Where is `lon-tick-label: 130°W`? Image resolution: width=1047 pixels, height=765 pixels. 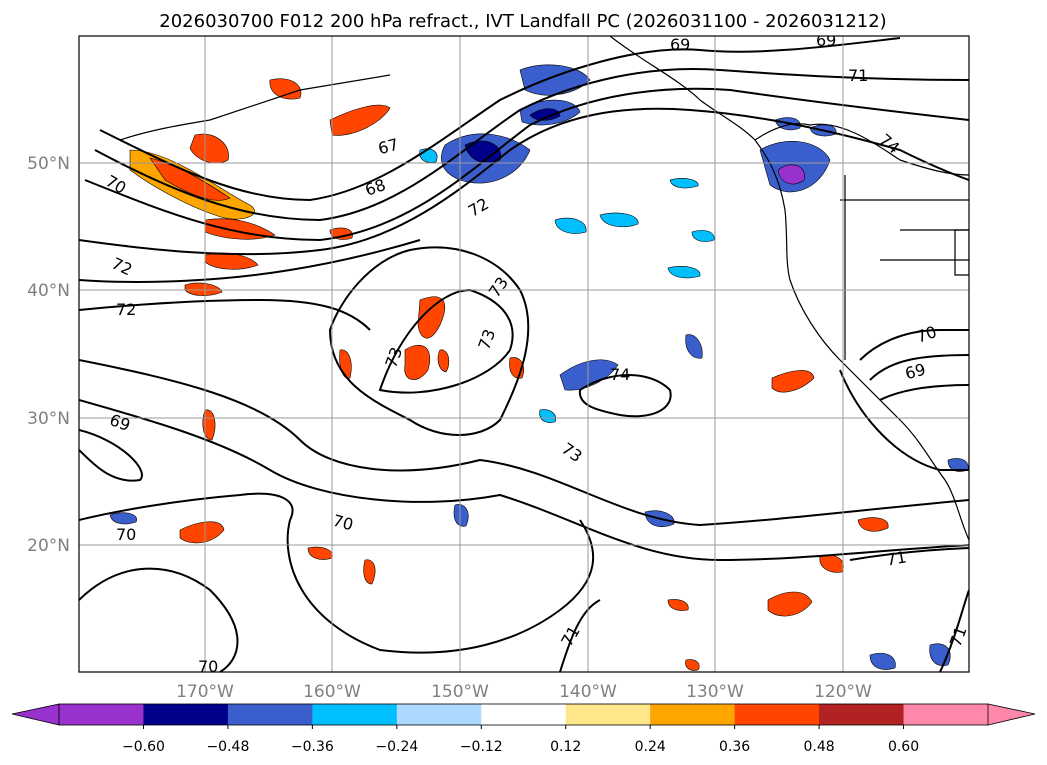 lon-tick-label: 130°W is located at coordinates (715, 692).